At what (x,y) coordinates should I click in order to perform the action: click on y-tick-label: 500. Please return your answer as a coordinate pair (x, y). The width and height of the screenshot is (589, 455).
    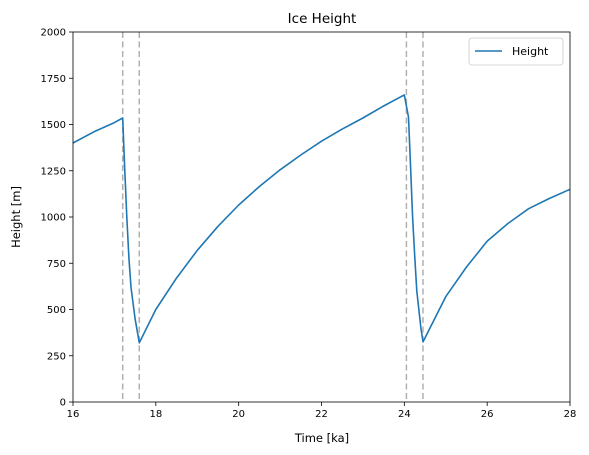
    Looking at the image, I should click on (56, 310).